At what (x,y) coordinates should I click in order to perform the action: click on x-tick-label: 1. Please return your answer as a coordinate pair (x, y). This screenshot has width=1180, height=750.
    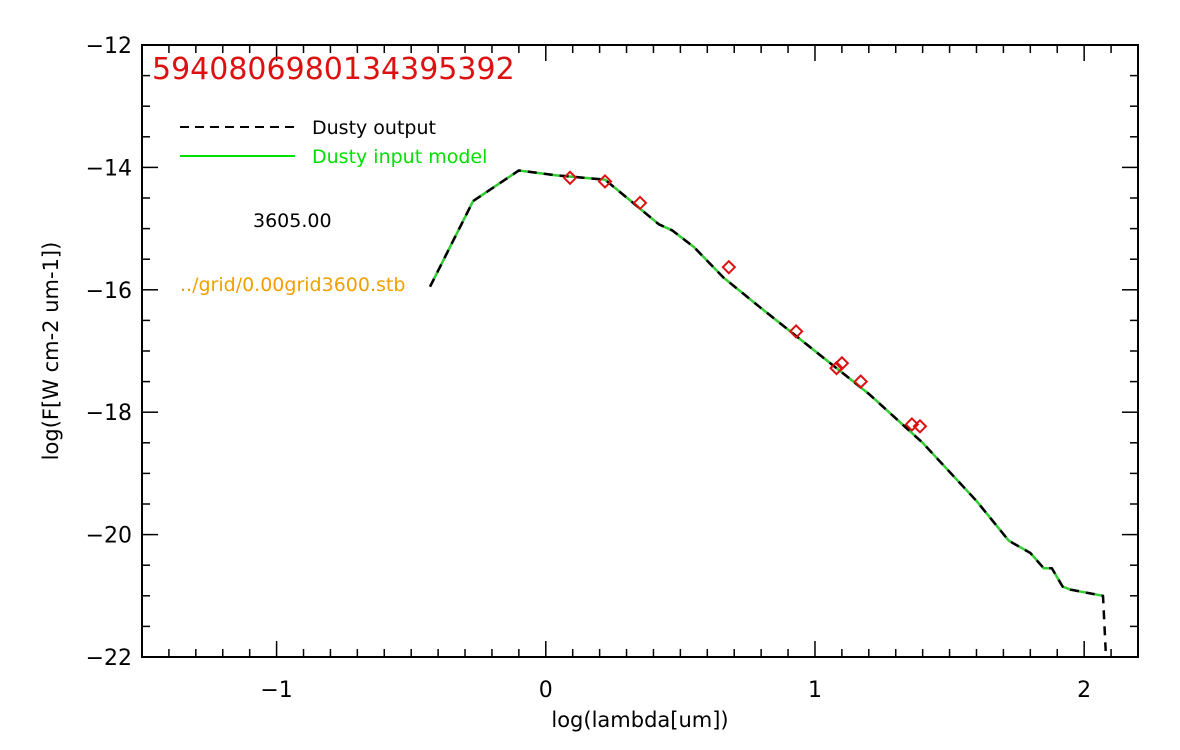
    Looking at the image, I should click on (815, 690).